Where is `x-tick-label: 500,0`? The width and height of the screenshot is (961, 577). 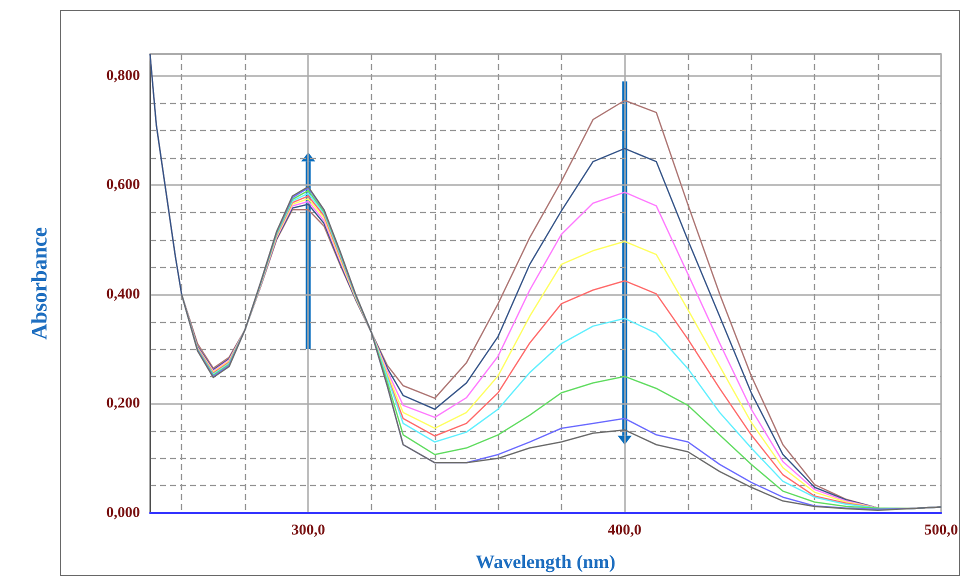 x-tick-label: 500,0 is located at coordinates (941, 530).